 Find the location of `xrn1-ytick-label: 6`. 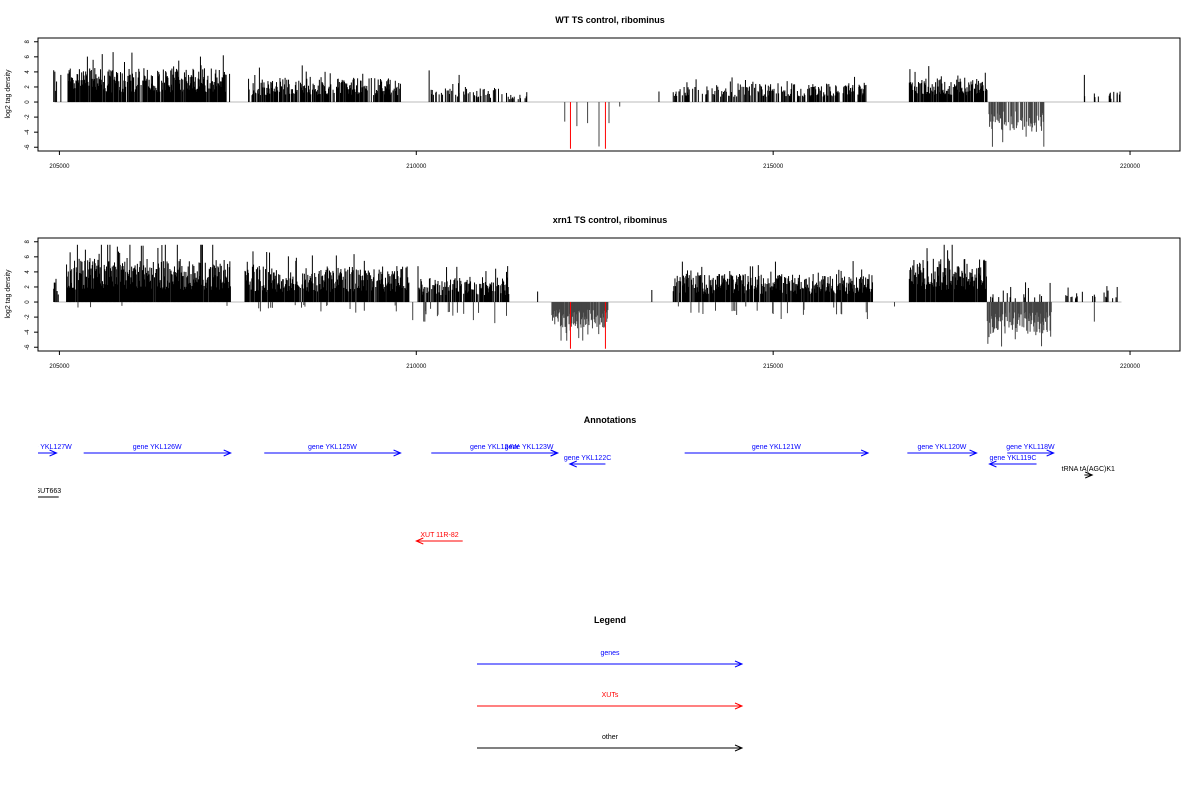

xrn1-ytick-label: 6 is located at coordinates (28, 257).